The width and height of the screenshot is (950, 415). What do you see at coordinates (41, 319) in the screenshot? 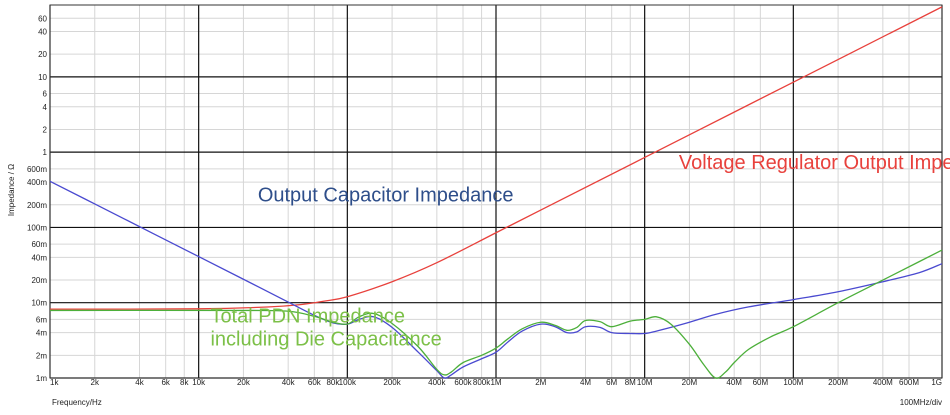
I see `y-tick-label: 6m` at bounding box center [41, 319].